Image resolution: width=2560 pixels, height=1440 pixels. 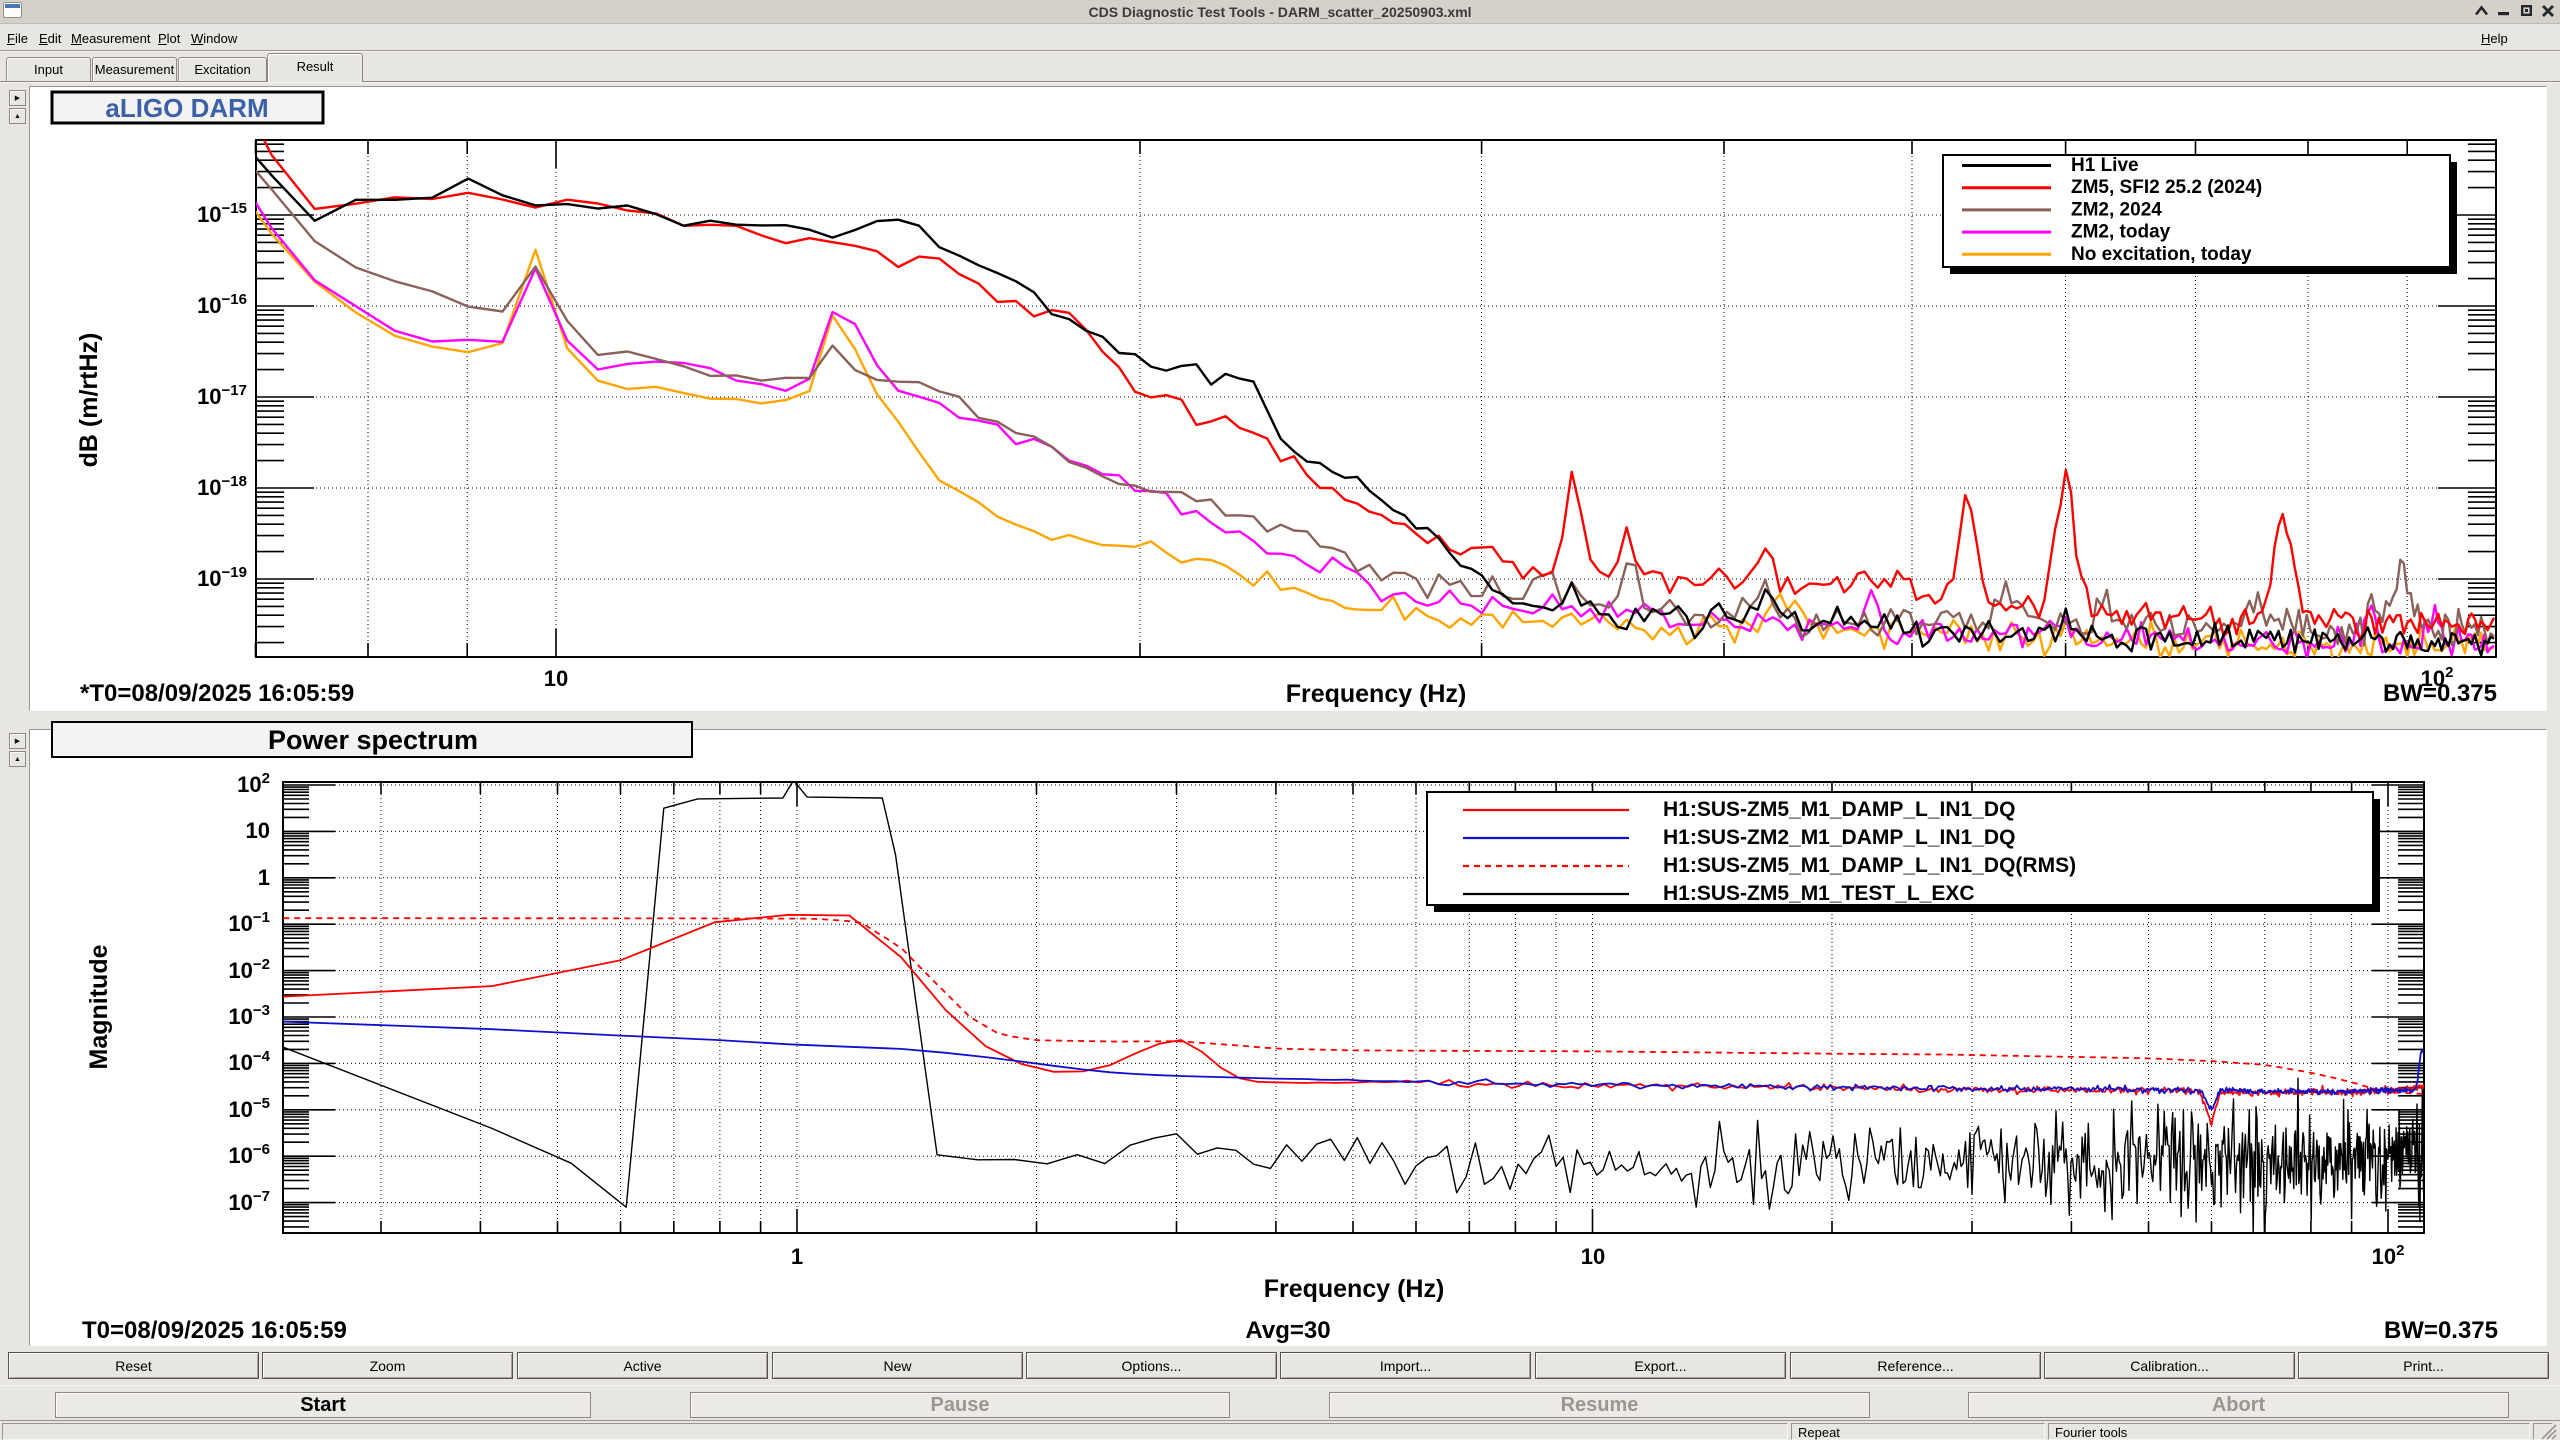 I want to click on svg-text: 10⁻⁵, so click(x=249, y=1108).